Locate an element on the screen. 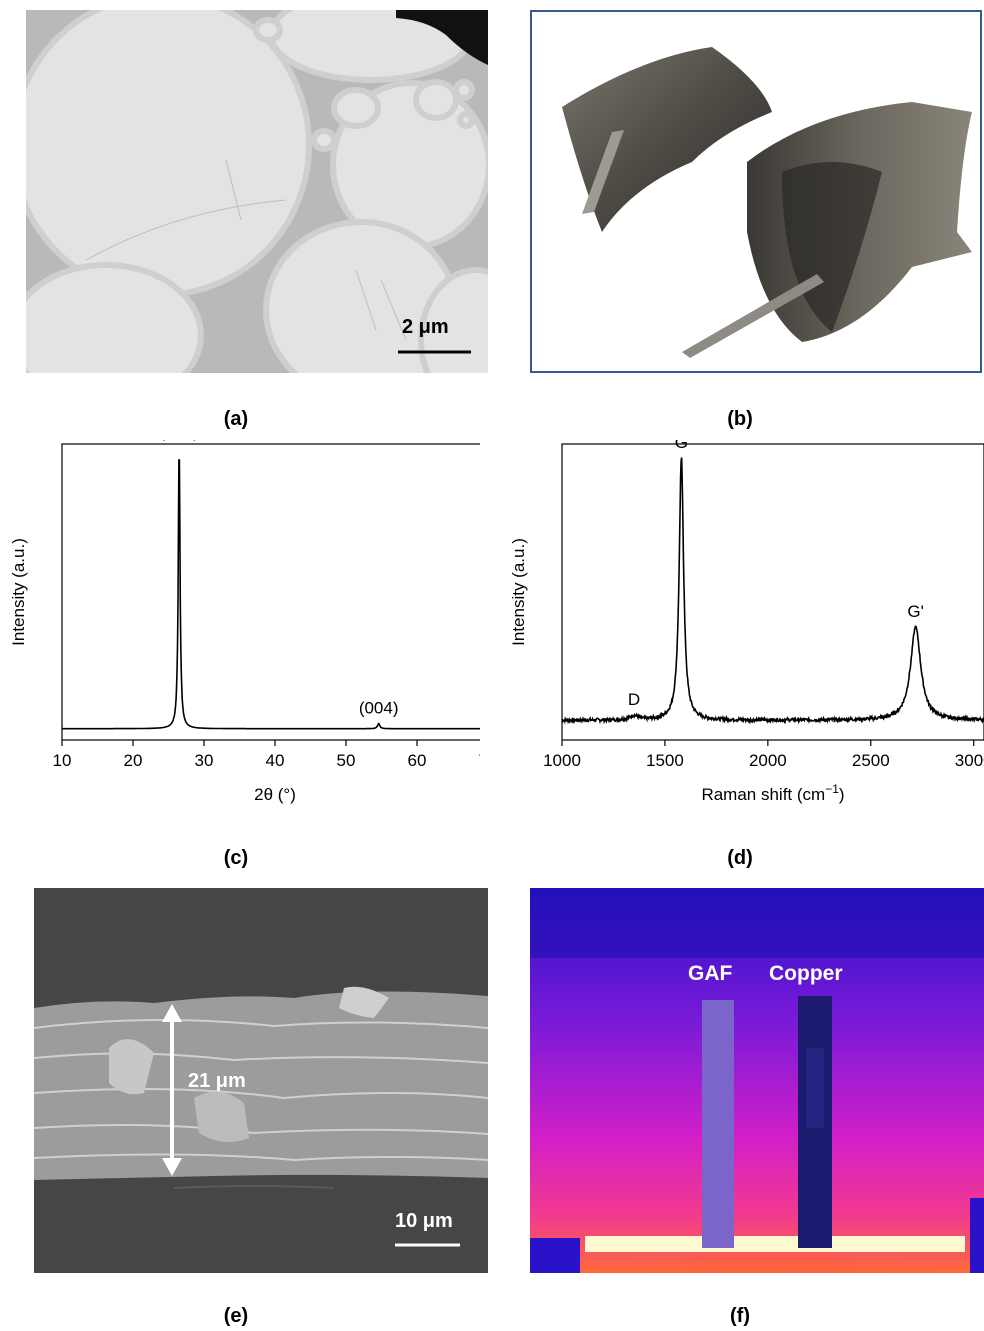 The image size is (984, 1331). raman-x-tick-label: 2000 is located at coordinates (768, 760).